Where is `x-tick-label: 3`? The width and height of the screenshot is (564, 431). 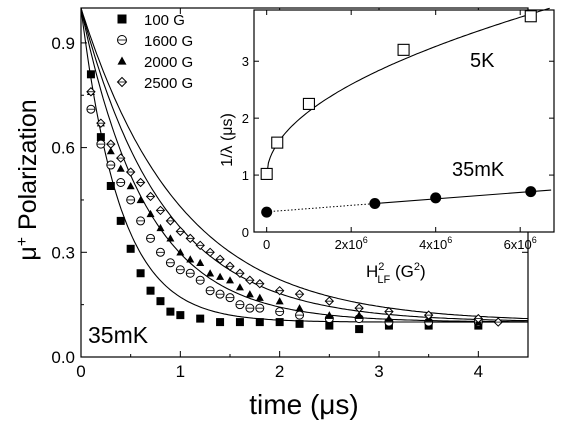 x-tick-label: 3 is located at coordinates (378, 371).